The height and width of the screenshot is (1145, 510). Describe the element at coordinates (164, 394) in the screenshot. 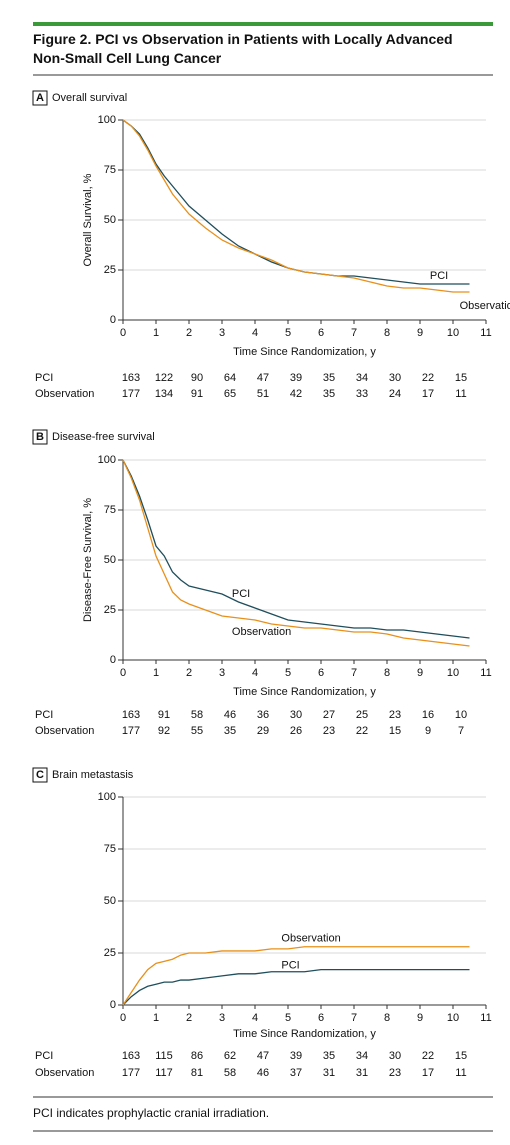

I see `risk-count: 134` at that location.